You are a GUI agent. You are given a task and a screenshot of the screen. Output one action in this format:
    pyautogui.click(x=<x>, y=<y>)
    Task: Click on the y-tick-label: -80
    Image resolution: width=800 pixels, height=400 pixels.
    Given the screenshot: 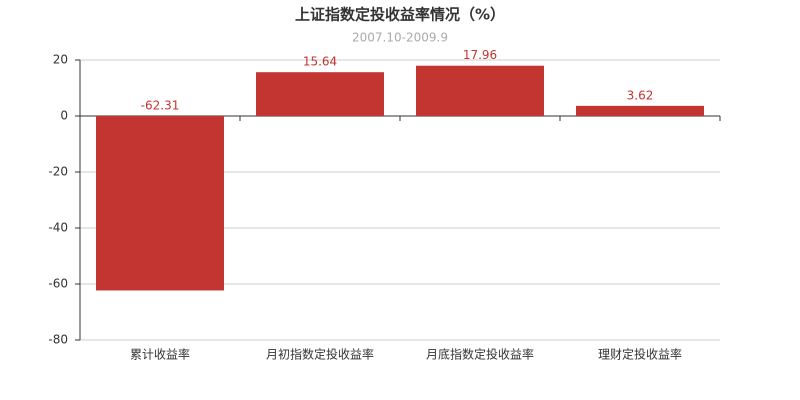 What is the action you would take?
    pyautogui.click(x=58, y=340)
    